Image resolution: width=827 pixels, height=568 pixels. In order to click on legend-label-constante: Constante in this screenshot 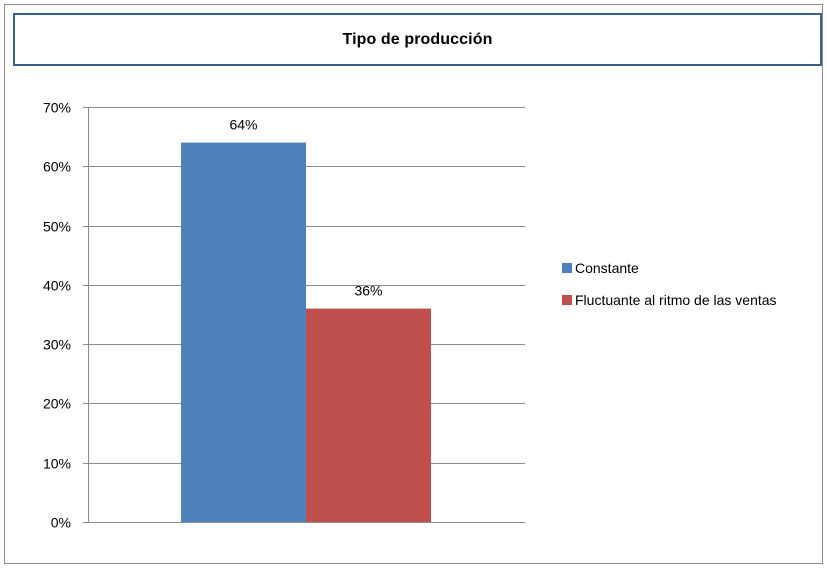, I will do `click(607, 268)`.